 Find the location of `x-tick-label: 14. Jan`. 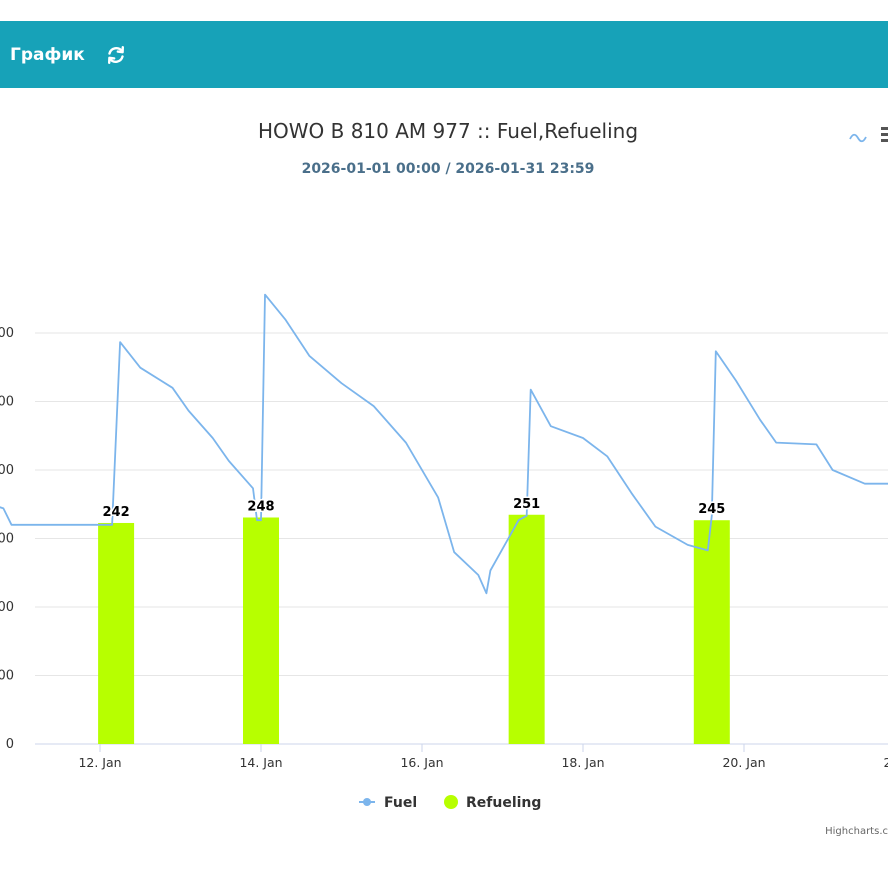

x-tick-label: 14. Jan is located at coordinates (260, 762).